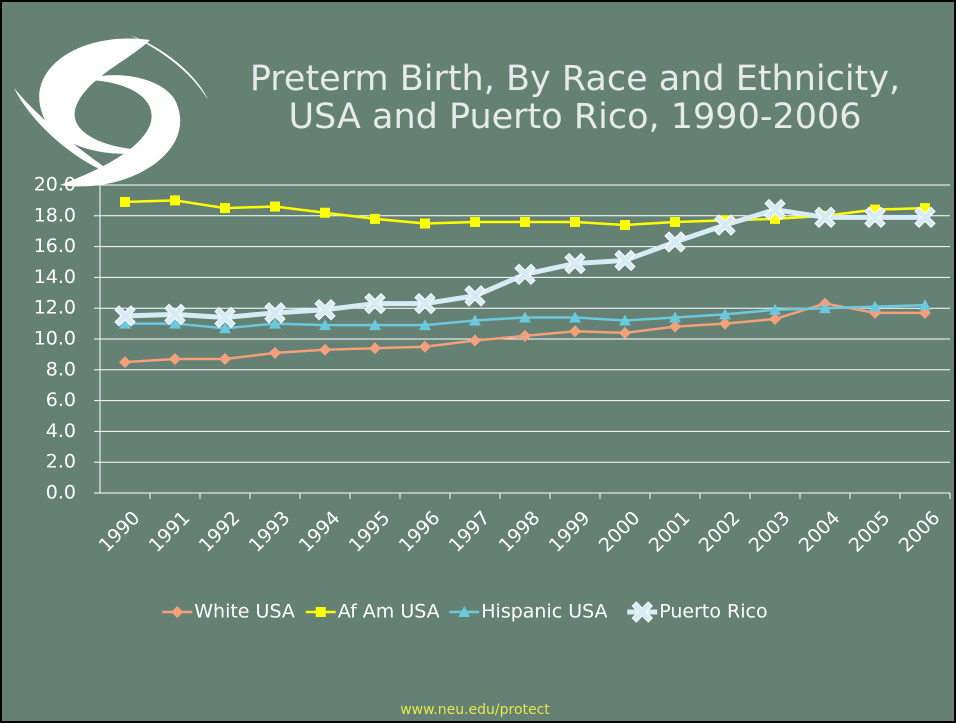 The image size is (956, 723). Describe the element at coordinates (55, 277) in the screenshot. I see `y-tick-label: 14.0` at that location.